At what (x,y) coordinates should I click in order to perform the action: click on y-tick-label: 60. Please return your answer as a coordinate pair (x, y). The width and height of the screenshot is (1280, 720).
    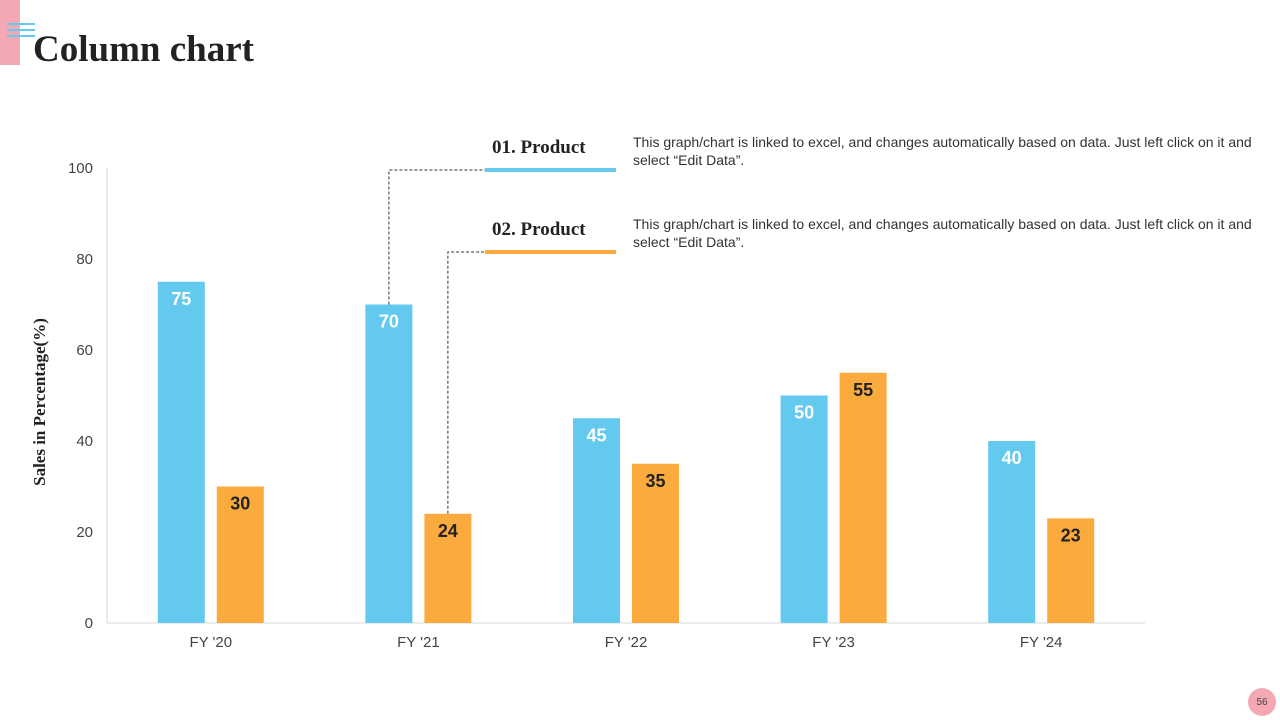
    Looking at the image, I should click on (84, 350).